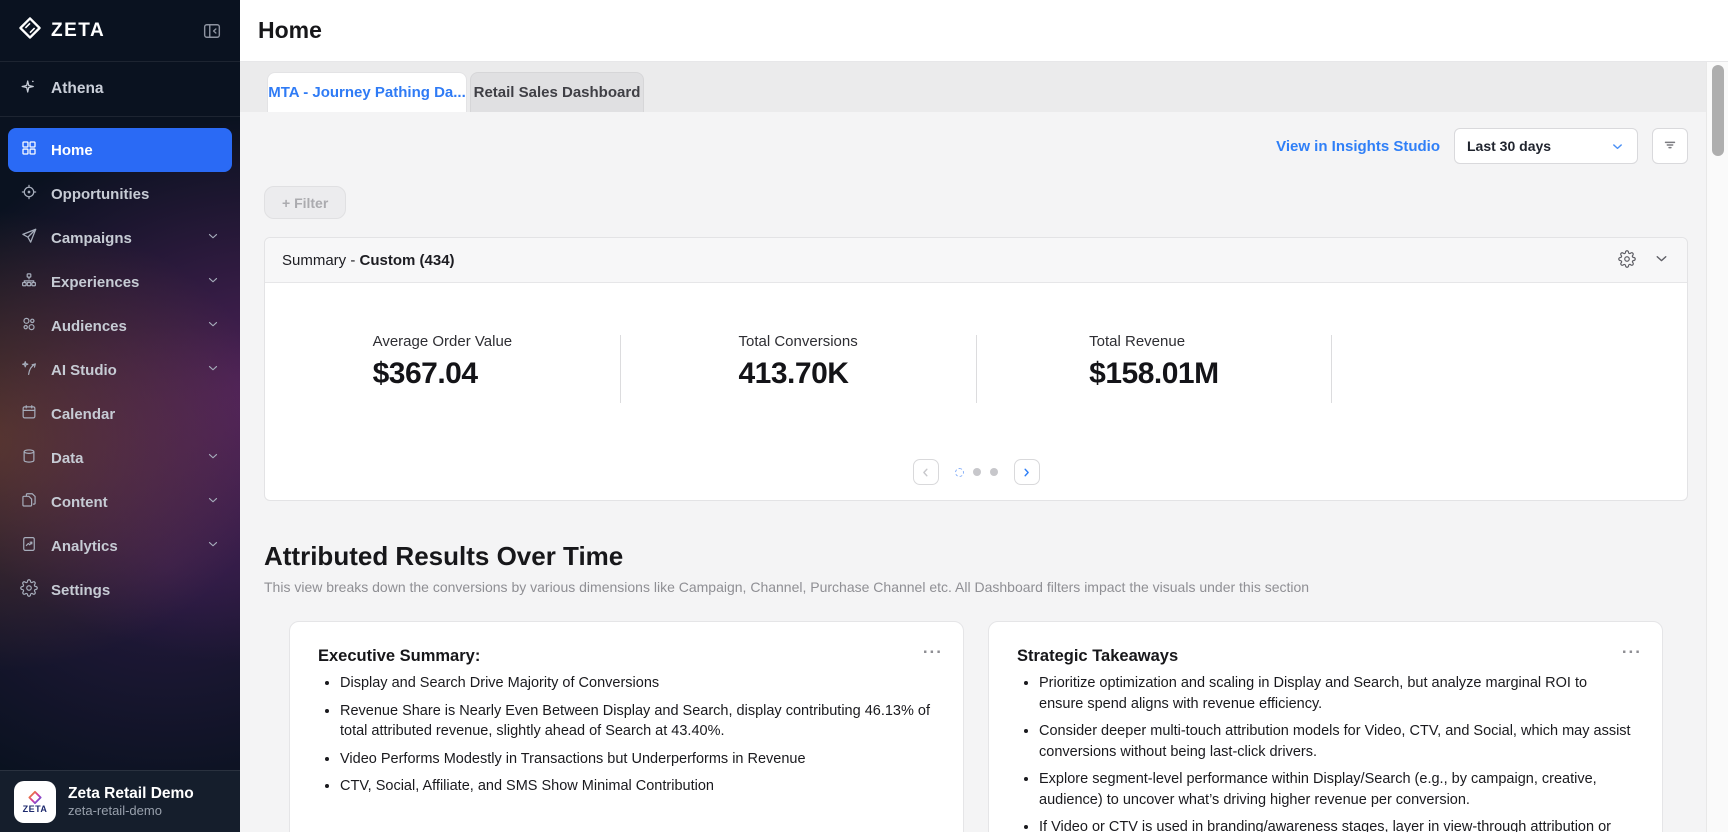  Describe the element at coordinates (1717, 447) in the screenshot. I see `content-scrollbar` at that location.